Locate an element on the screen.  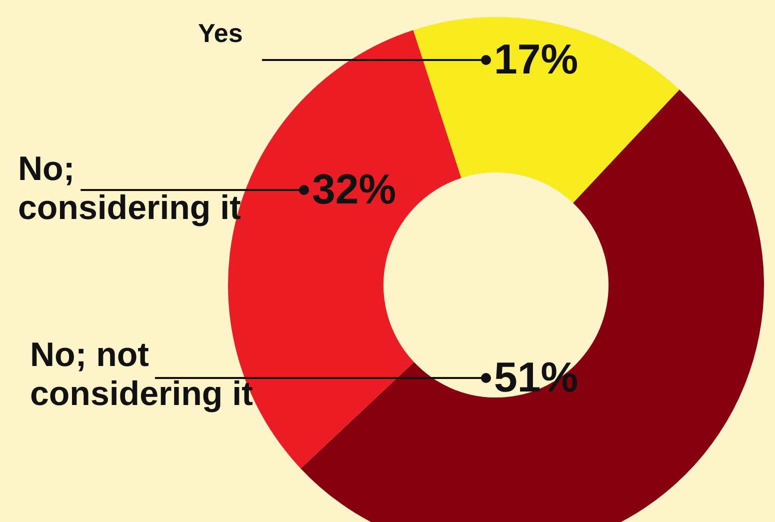
data-label: 17% is located at coordinates (536, 59).